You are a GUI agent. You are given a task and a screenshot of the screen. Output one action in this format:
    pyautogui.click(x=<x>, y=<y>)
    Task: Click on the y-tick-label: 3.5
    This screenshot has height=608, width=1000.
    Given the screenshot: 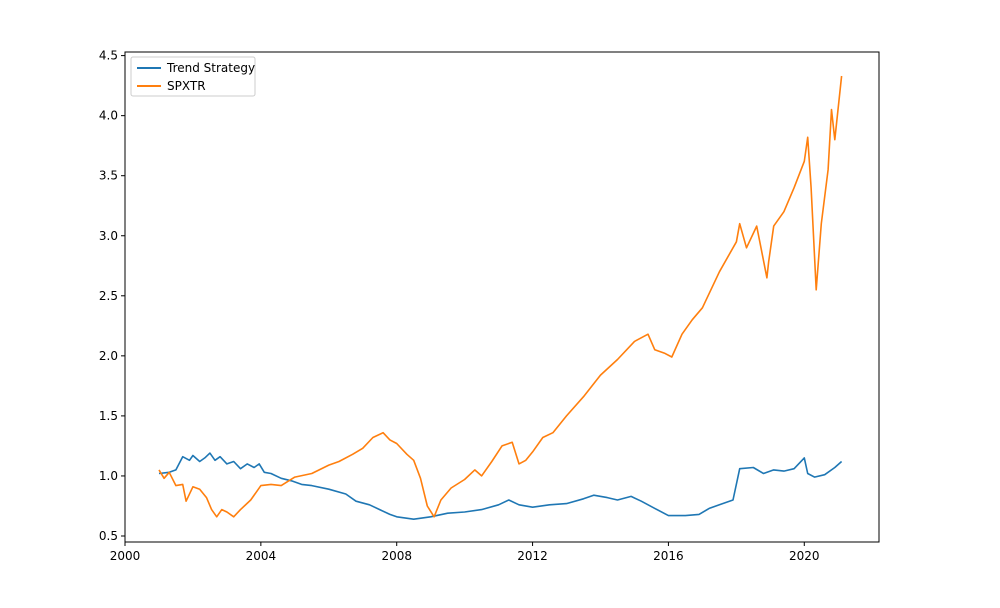 What is the action you would take?
    pyautogui.click(x=108, y=176)
    